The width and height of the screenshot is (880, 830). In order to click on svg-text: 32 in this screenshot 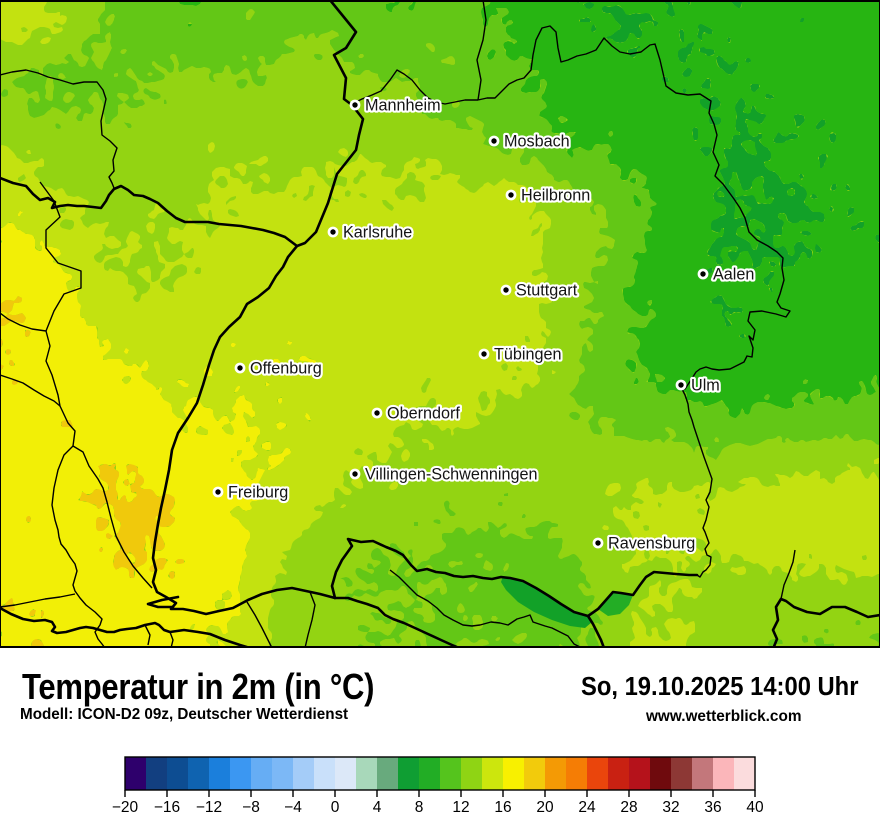, I will do `click(670, 807)`.